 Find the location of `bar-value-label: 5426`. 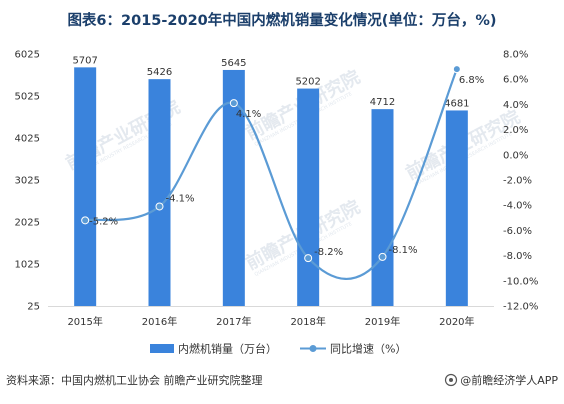

bar-value-label: 5426 is located at coordinates (159, 72).